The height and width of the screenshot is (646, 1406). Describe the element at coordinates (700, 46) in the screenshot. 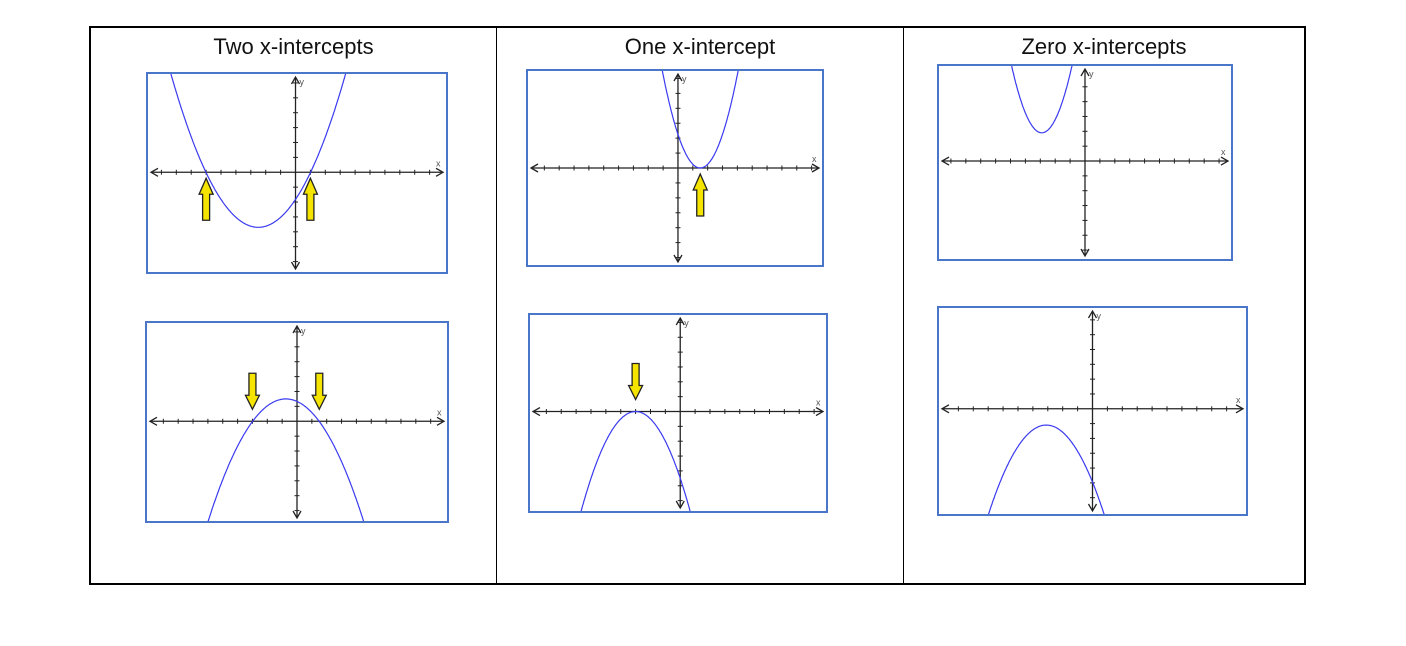

I see `column-header: One x-intercept` at that location.